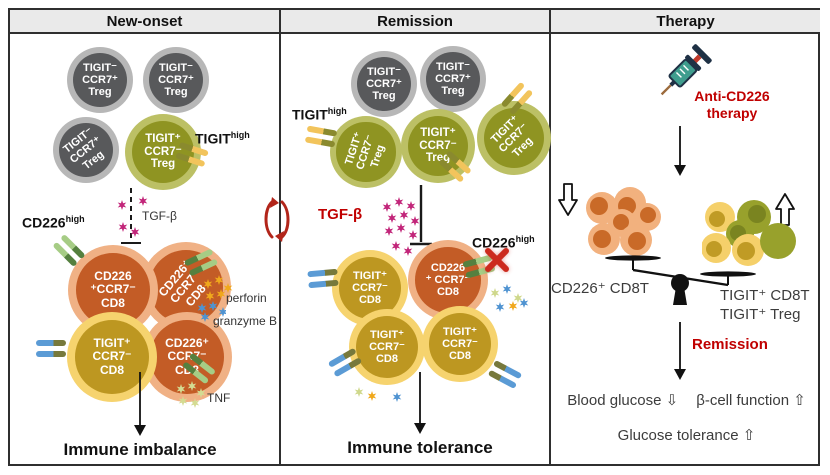  Describe the element at coordinates (245, 321) in the screenshot. I see `granzyme-b-label: granzyme B` at that location.